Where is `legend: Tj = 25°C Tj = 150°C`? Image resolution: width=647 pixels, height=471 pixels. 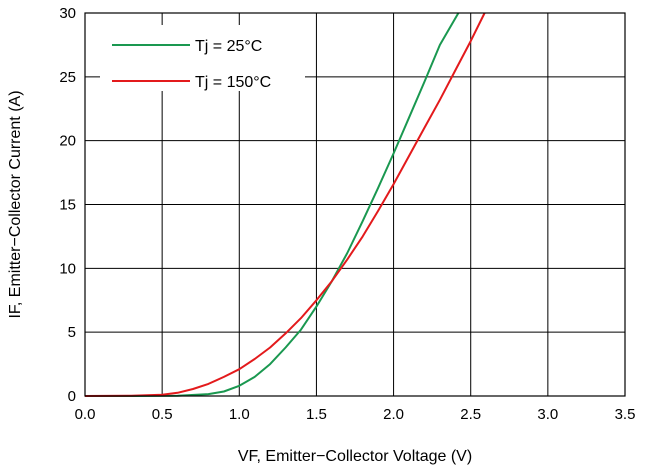 legend: Tj = 25°C Tj = 150°C is located at coordinates (202, 58).